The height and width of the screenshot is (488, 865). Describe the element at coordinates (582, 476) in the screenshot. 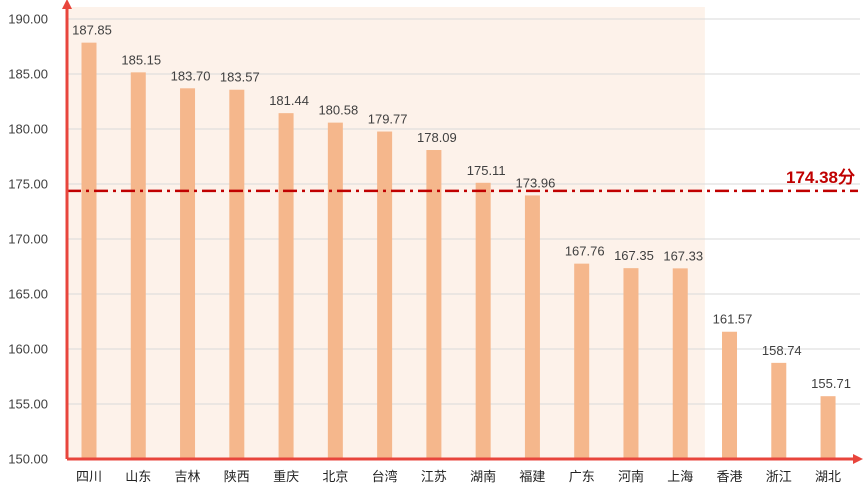

I see `x-tick-label: 广东` at that location.